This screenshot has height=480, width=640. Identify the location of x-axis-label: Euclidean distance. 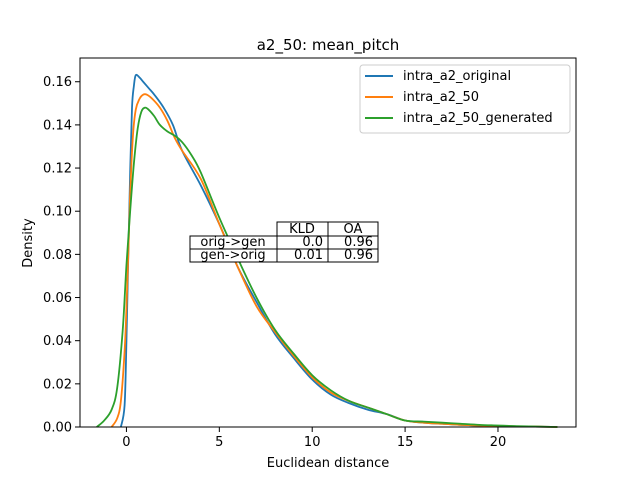
(328, 463).